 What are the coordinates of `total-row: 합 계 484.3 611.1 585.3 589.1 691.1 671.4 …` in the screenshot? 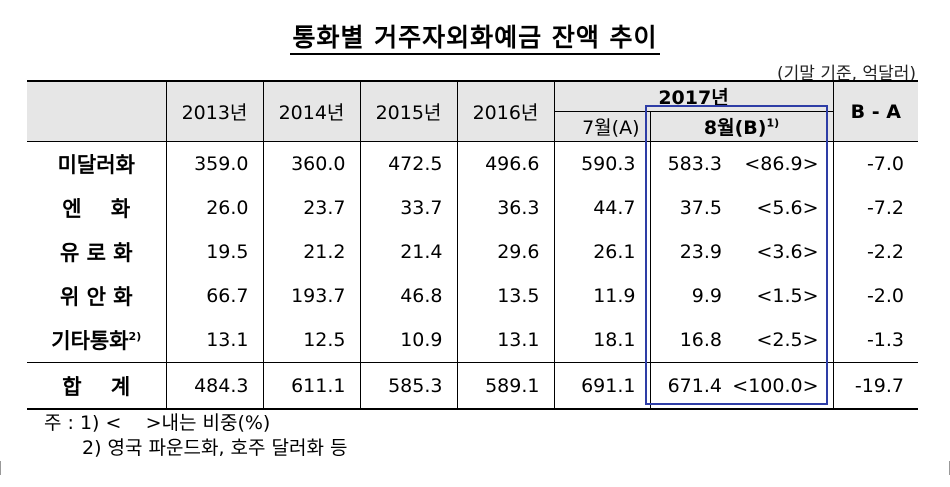 It's located at (473, 385).